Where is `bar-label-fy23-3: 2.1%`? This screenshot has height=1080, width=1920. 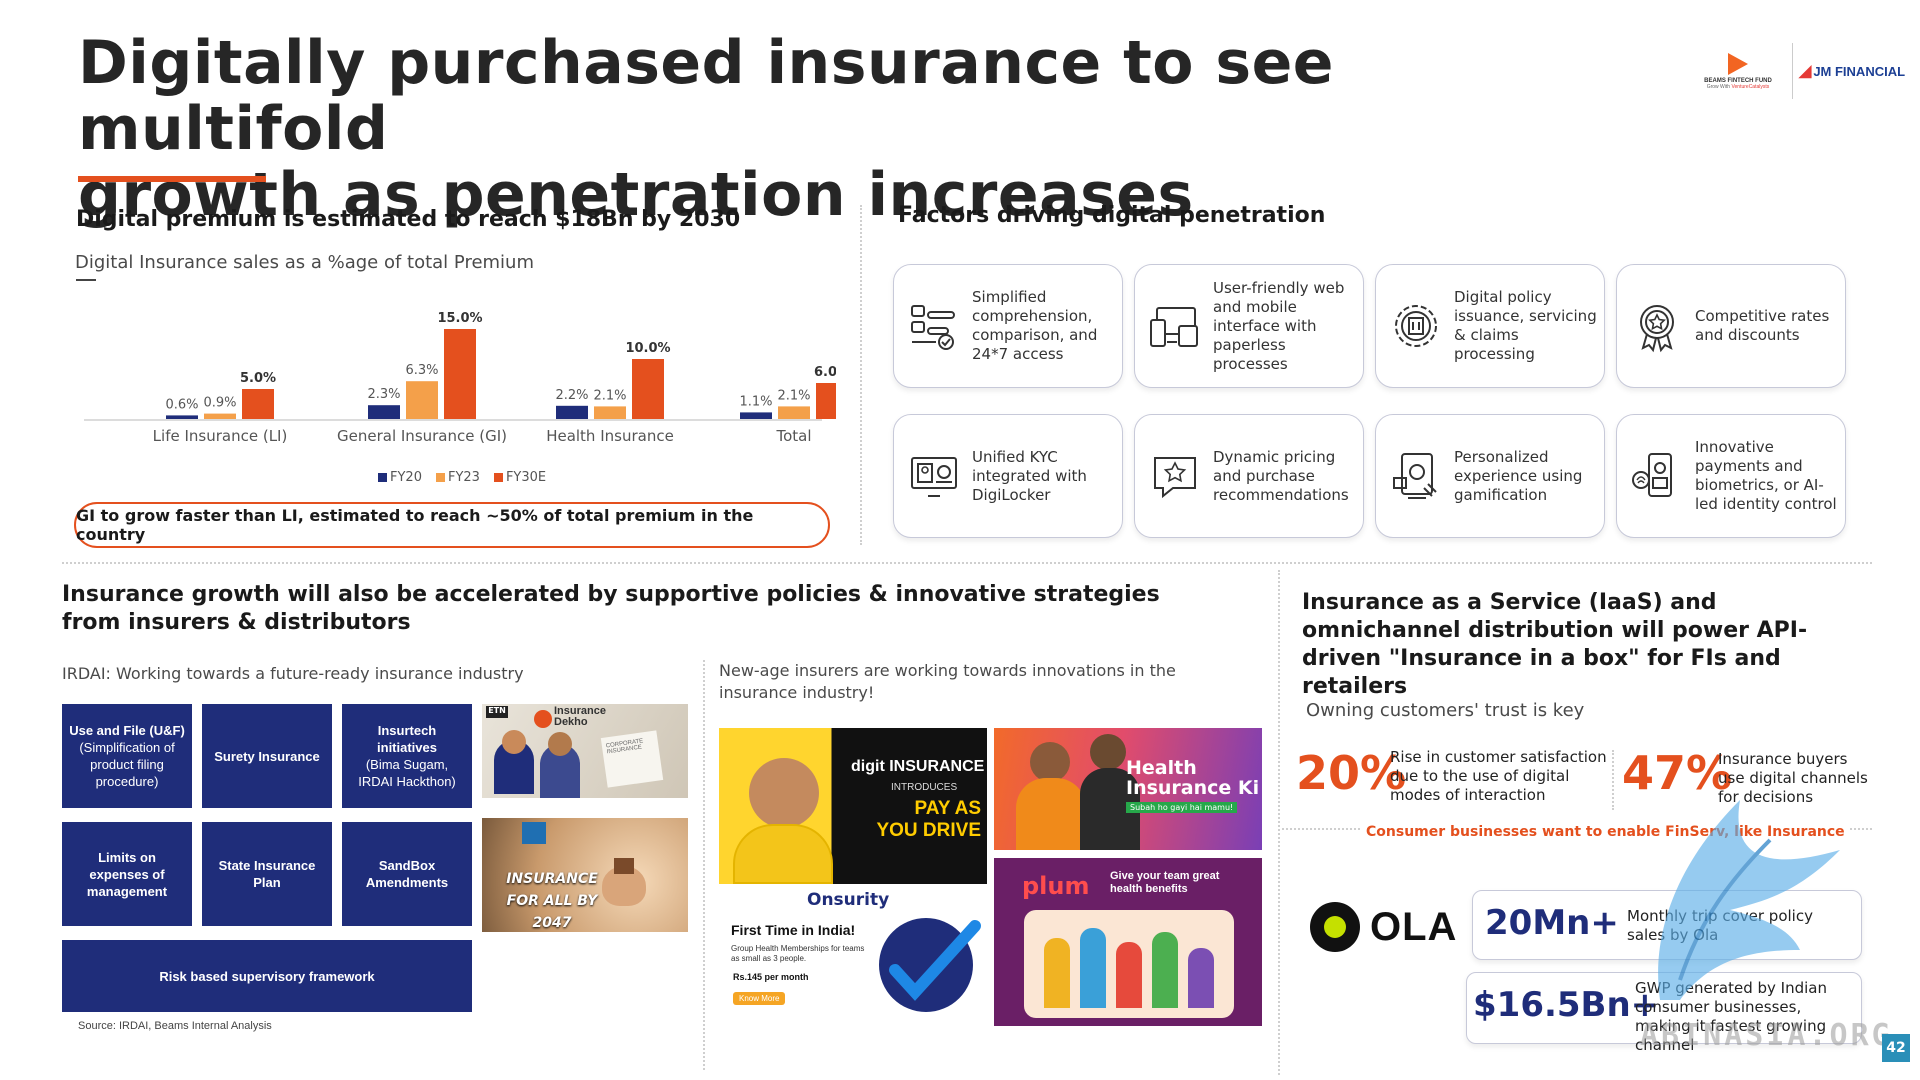 bar-label-fy23-3: 2.1% is located at coordinates (793, 395).